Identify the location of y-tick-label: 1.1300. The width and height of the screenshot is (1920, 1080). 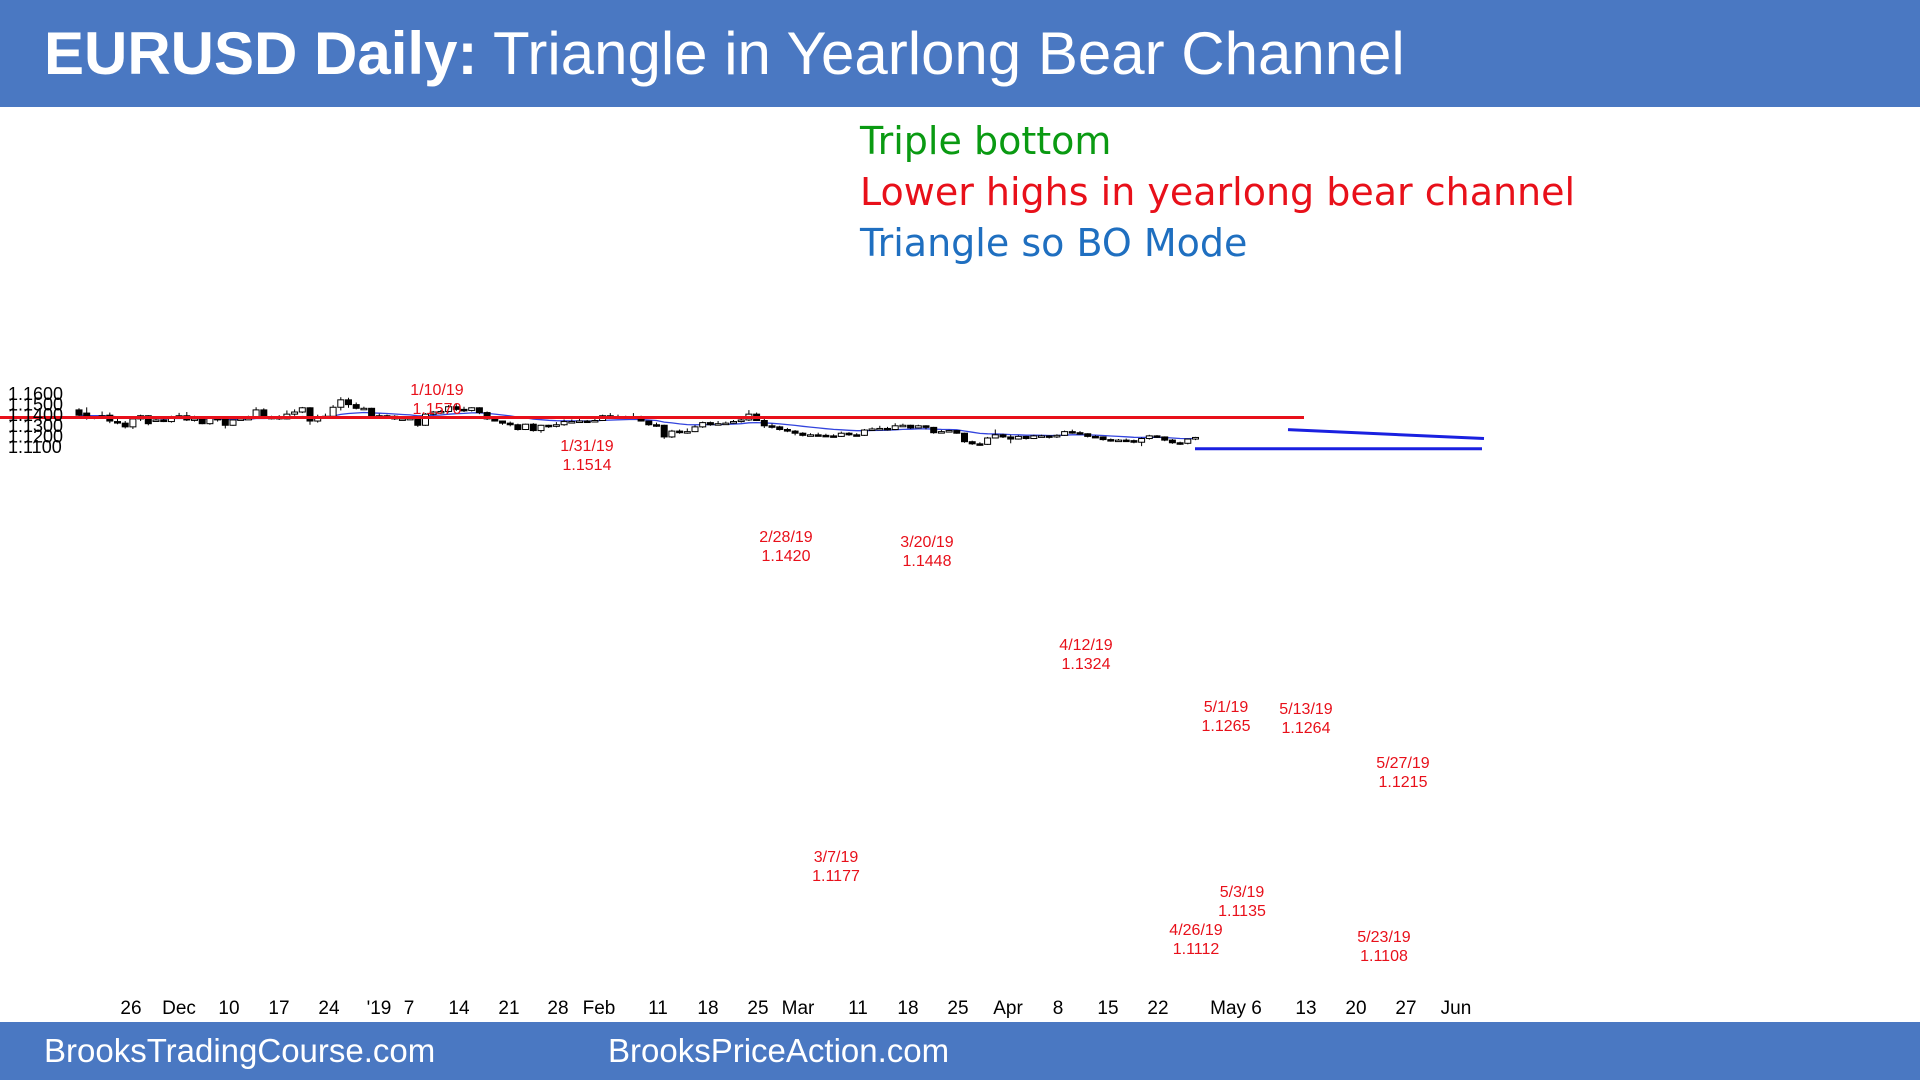
(35, 426).